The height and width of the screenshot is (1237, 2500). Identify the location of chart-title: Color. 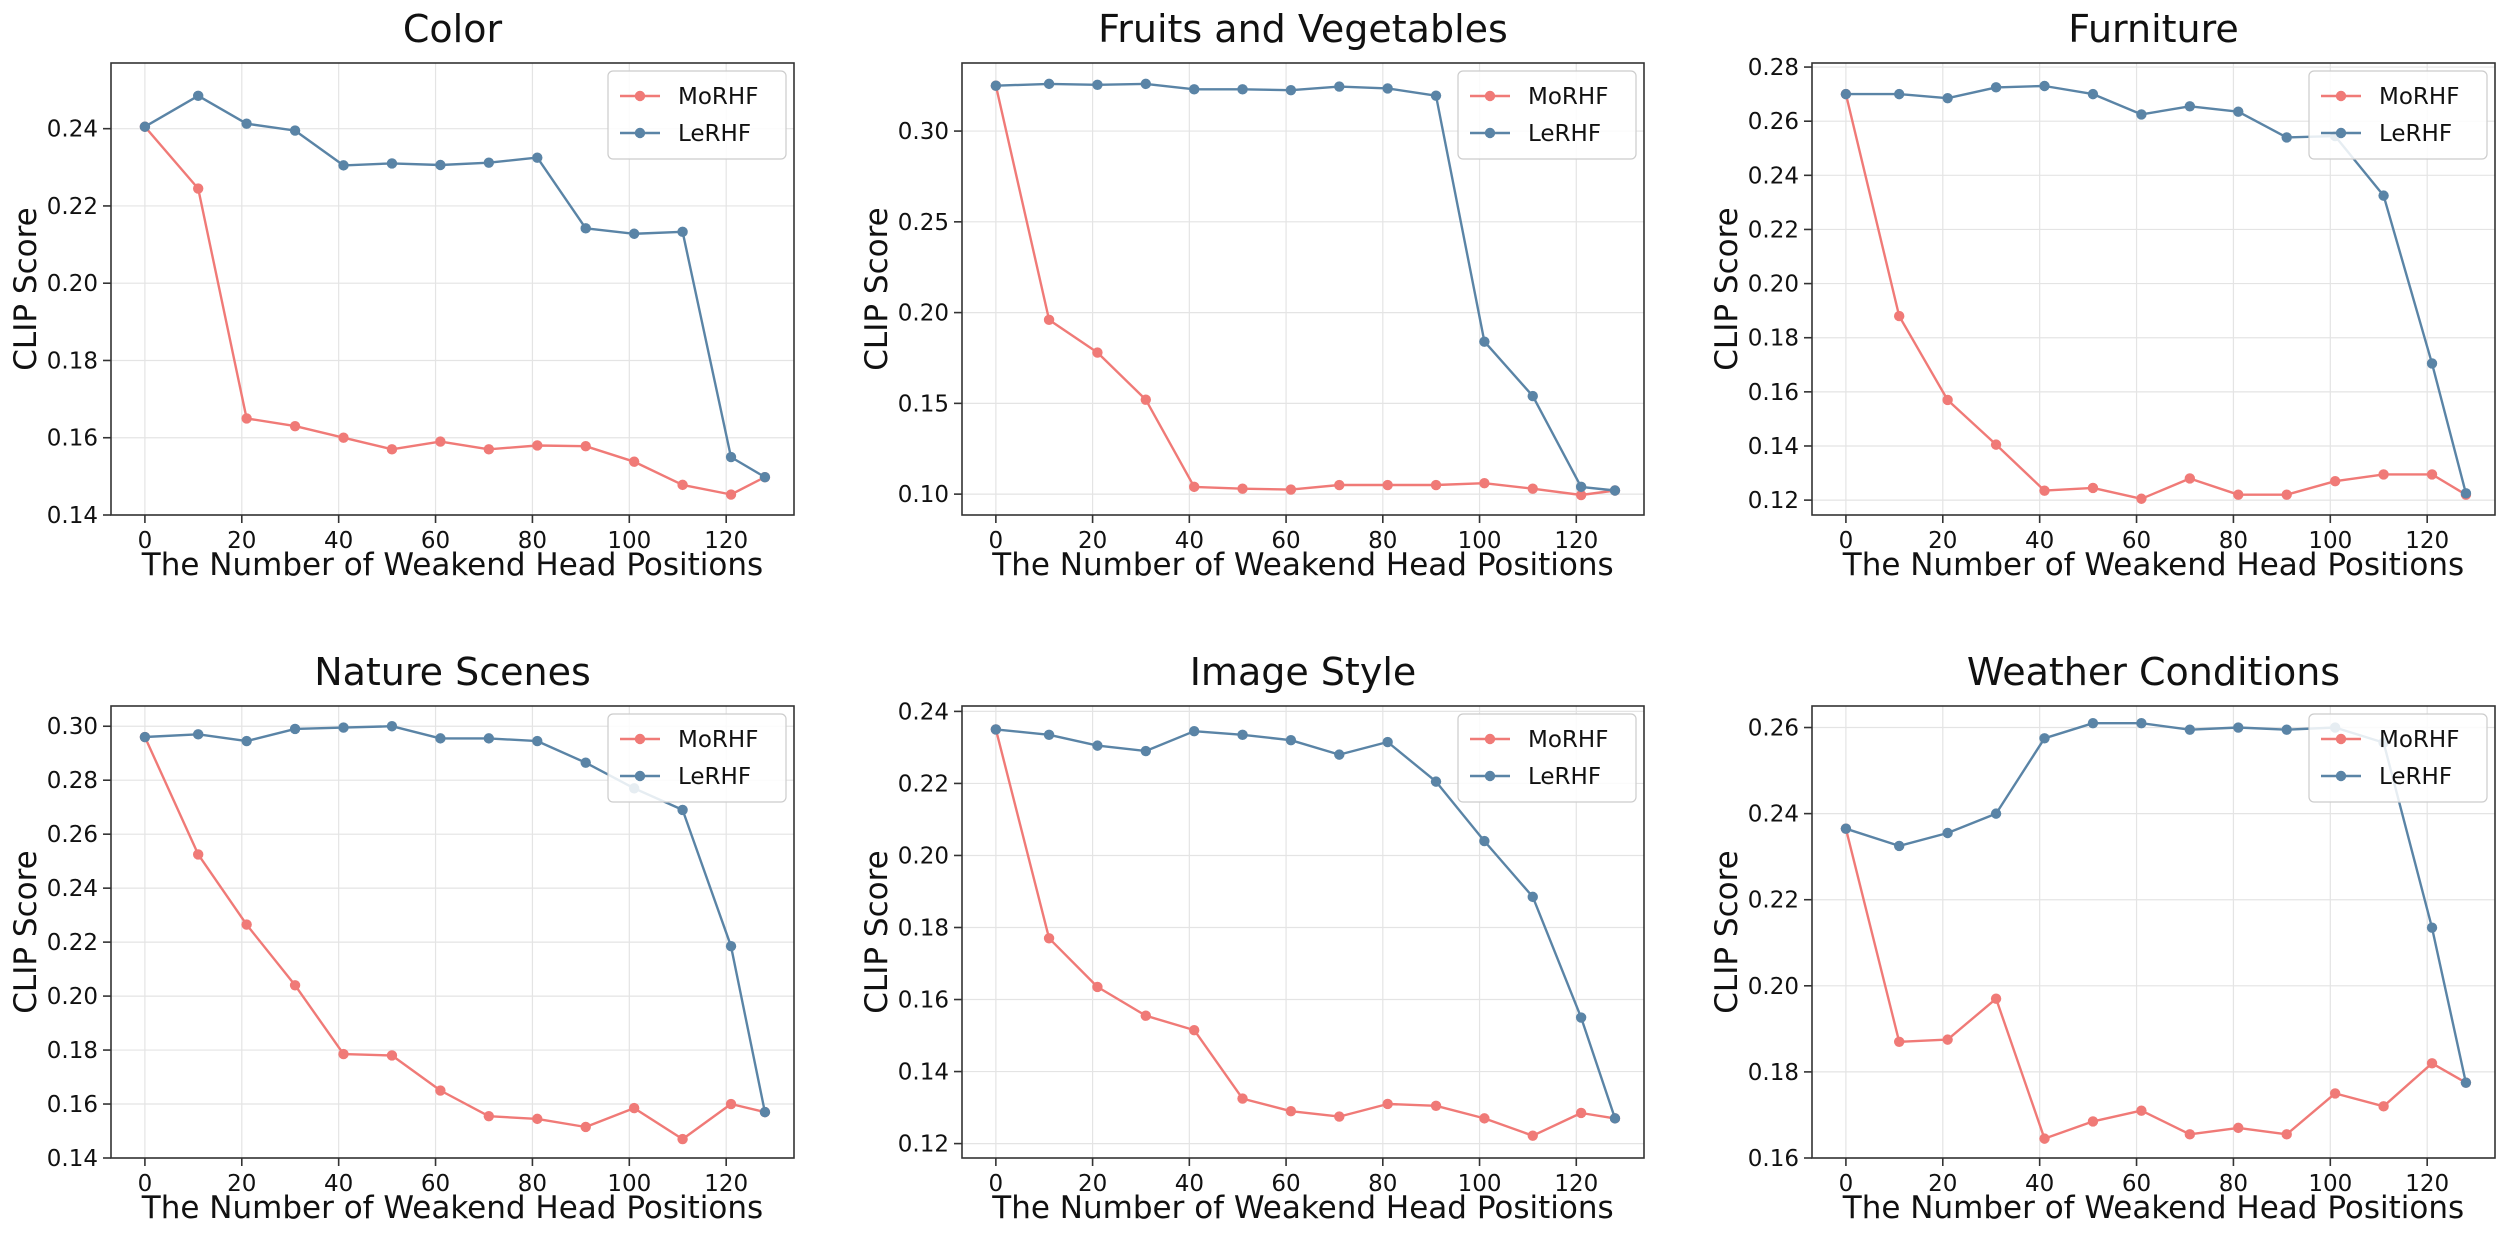
(453, 29).